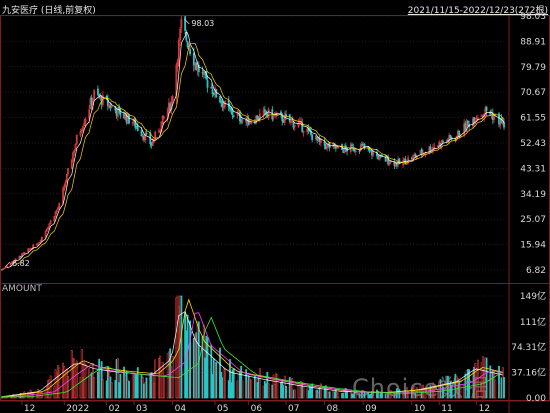  What do you see at coordinates (533, 42) in the screenshot?
I see `price-tick-label: 88.91` at bounding box center [533, 42].